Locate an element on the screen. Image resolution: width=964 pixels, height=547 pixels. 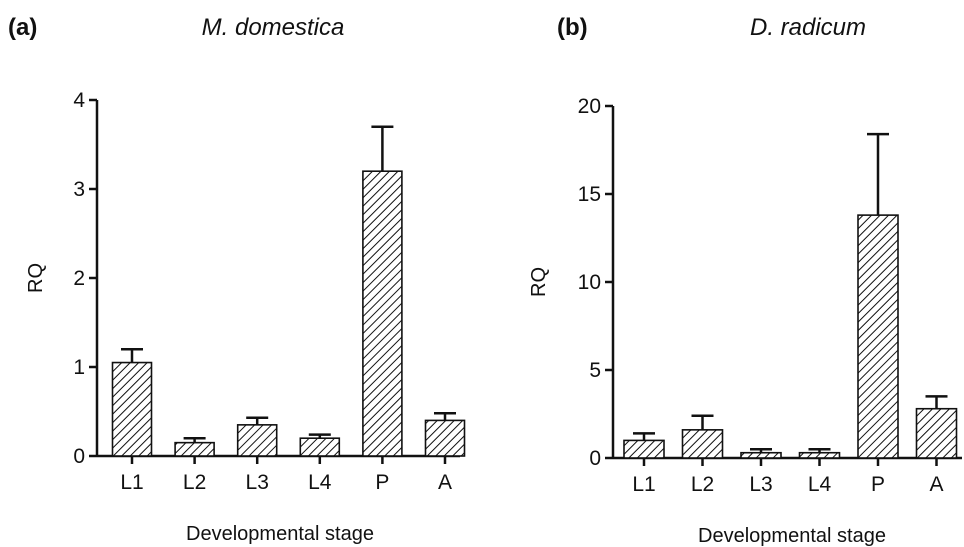
panel-b-x-tick-label-l2: L2 is located at coordinates (702, 484).